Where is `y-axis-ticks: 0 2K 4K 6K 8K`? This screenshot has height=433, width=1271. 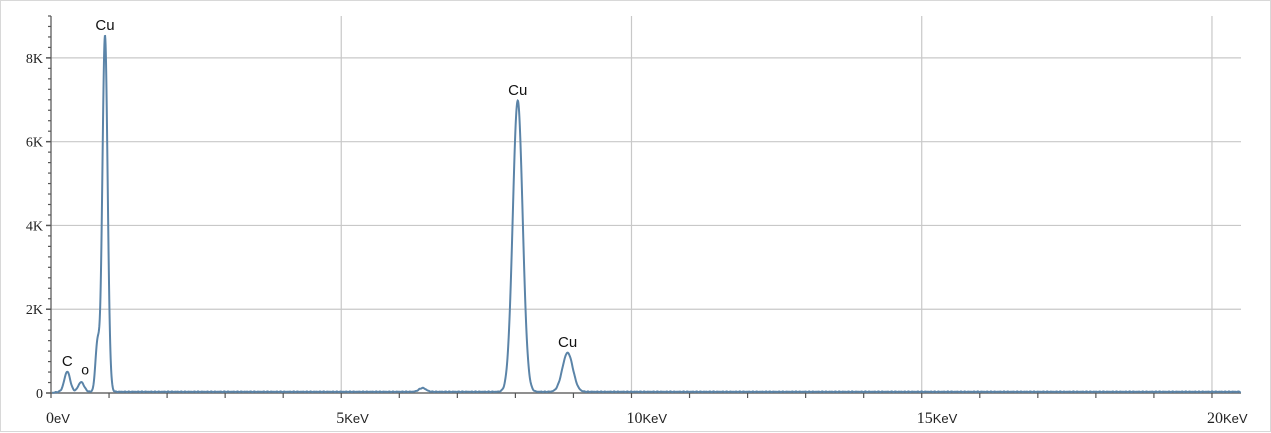
y-axis-ticks: 0 2K 4K 6K 8K is located at coordinates (34, 227).